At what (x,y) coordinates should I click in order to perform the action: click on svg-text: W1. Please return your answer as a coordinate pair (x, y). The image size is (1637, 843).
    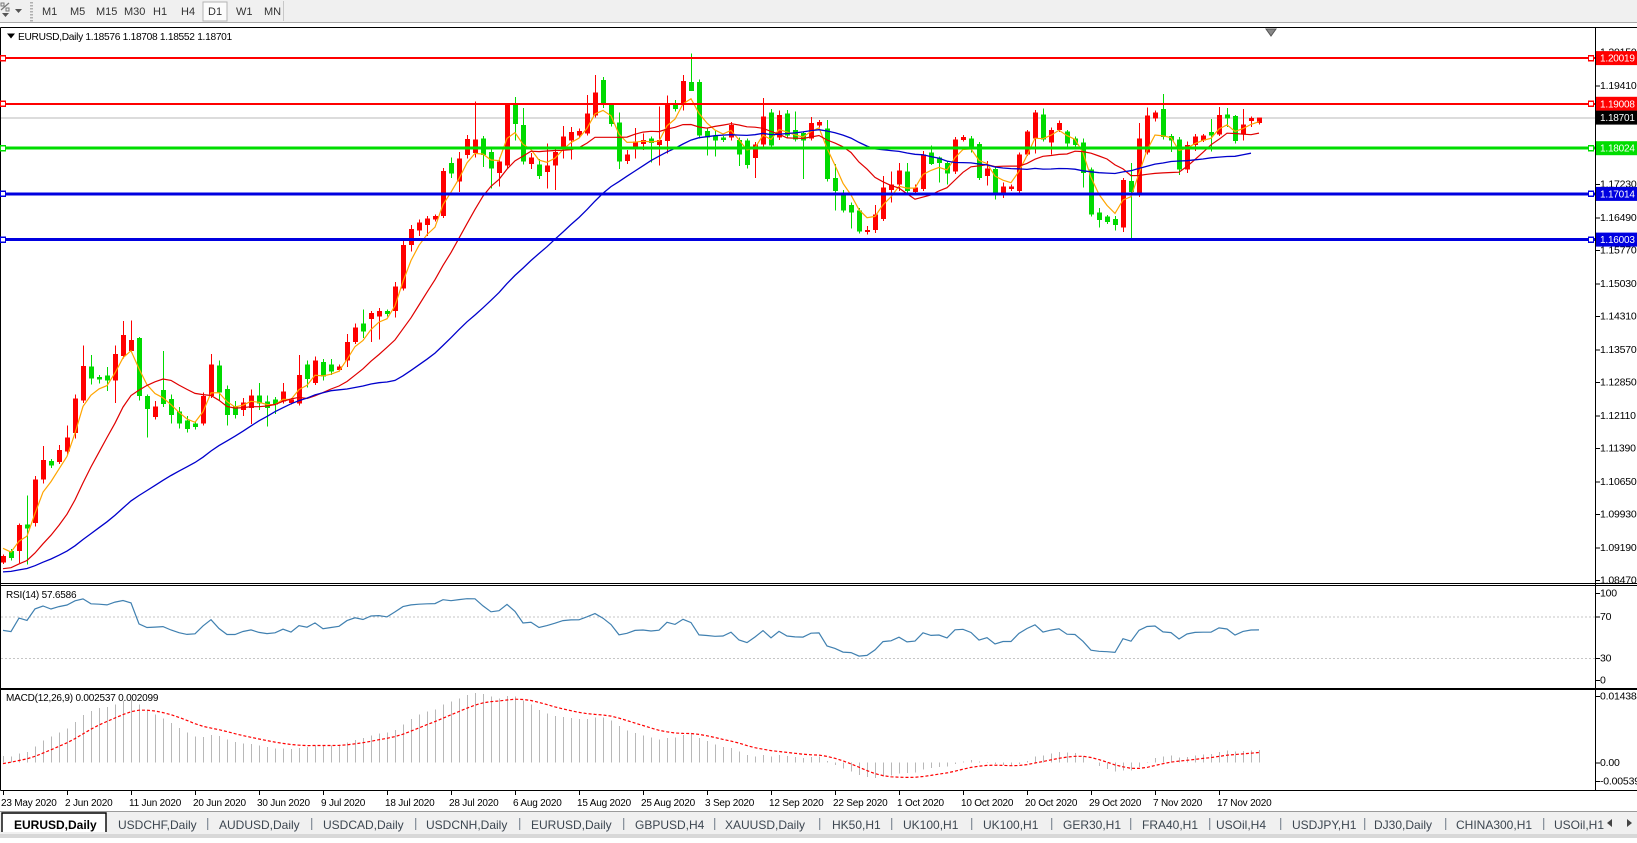
    Looking at the image, I should click on (244, 12).